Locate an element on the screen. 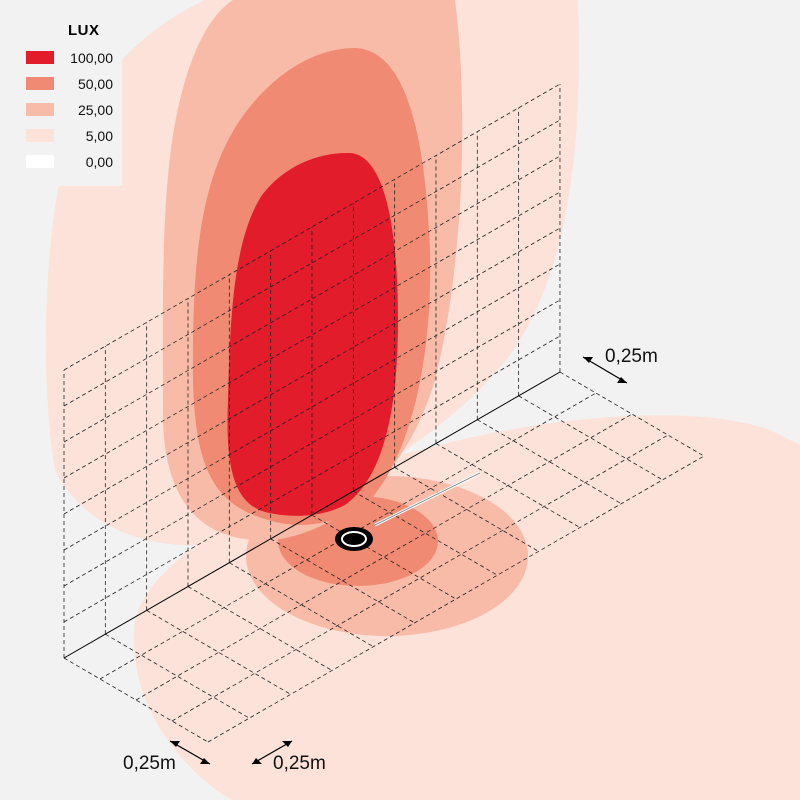 This screenshot has height=800, width=800. dimension-label-right: 0,25m is located at coordinates (631, 356).